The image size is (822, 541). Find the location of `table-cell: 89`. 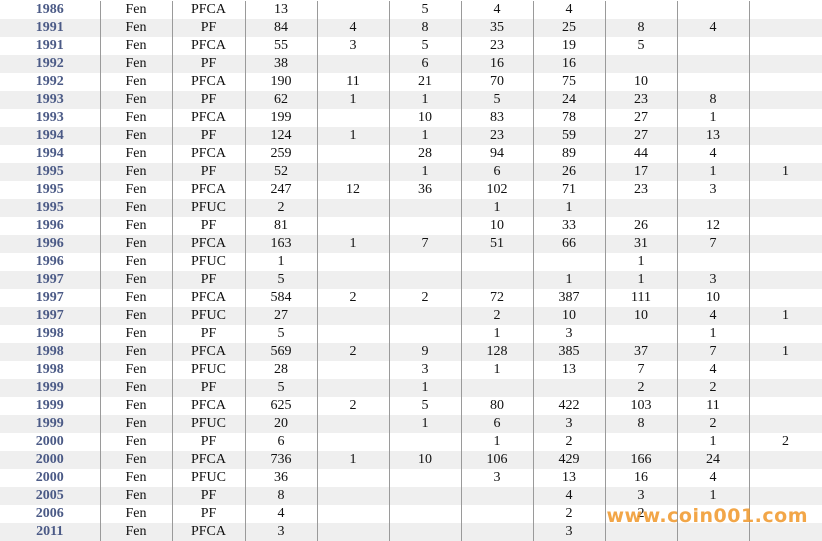

table-cell: 89 is located at coordinates (569, 154).